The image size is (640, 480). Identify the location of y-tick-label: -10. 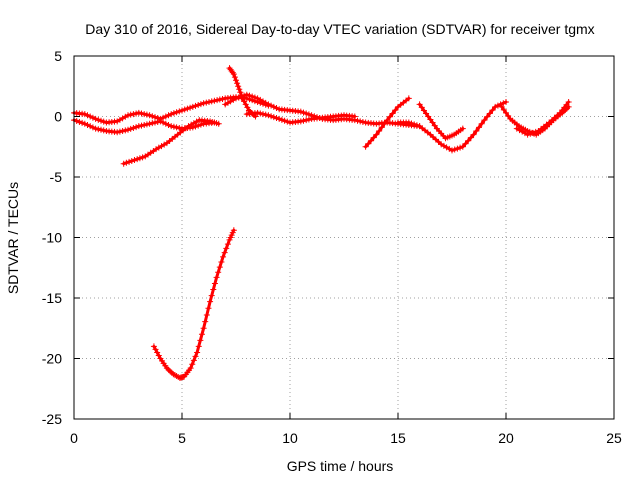
(52, 238).